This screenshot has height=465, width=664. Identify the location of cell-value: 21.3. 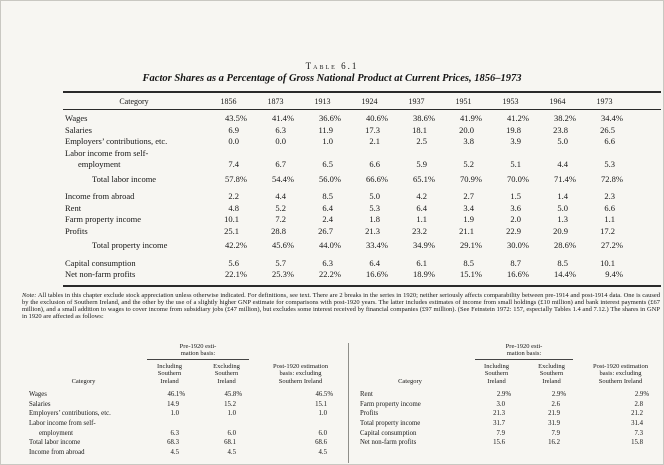
(372, 230).